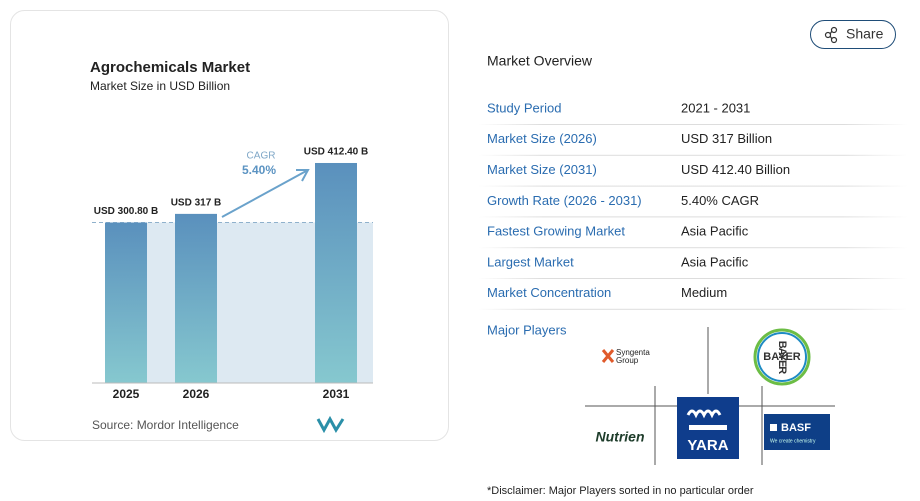 This screenshot has height=501, width=920. I want to click on bayer-logo: BAYER BAYER, so click(782, 357).